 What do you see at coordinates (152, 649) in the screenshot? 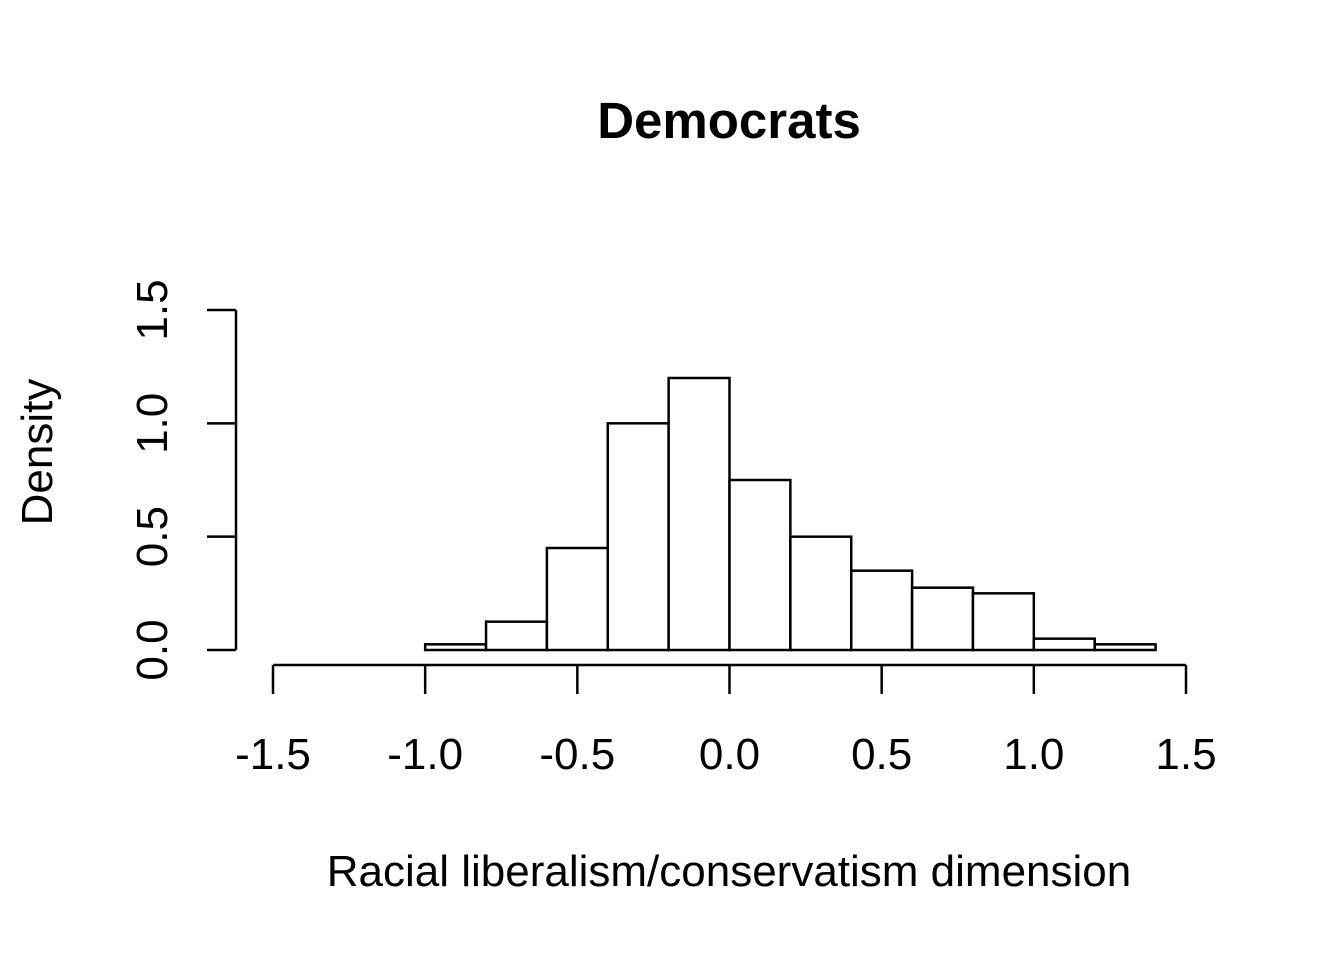
I see `y-tick-label: 0.0` at bounding box center [152, 649].